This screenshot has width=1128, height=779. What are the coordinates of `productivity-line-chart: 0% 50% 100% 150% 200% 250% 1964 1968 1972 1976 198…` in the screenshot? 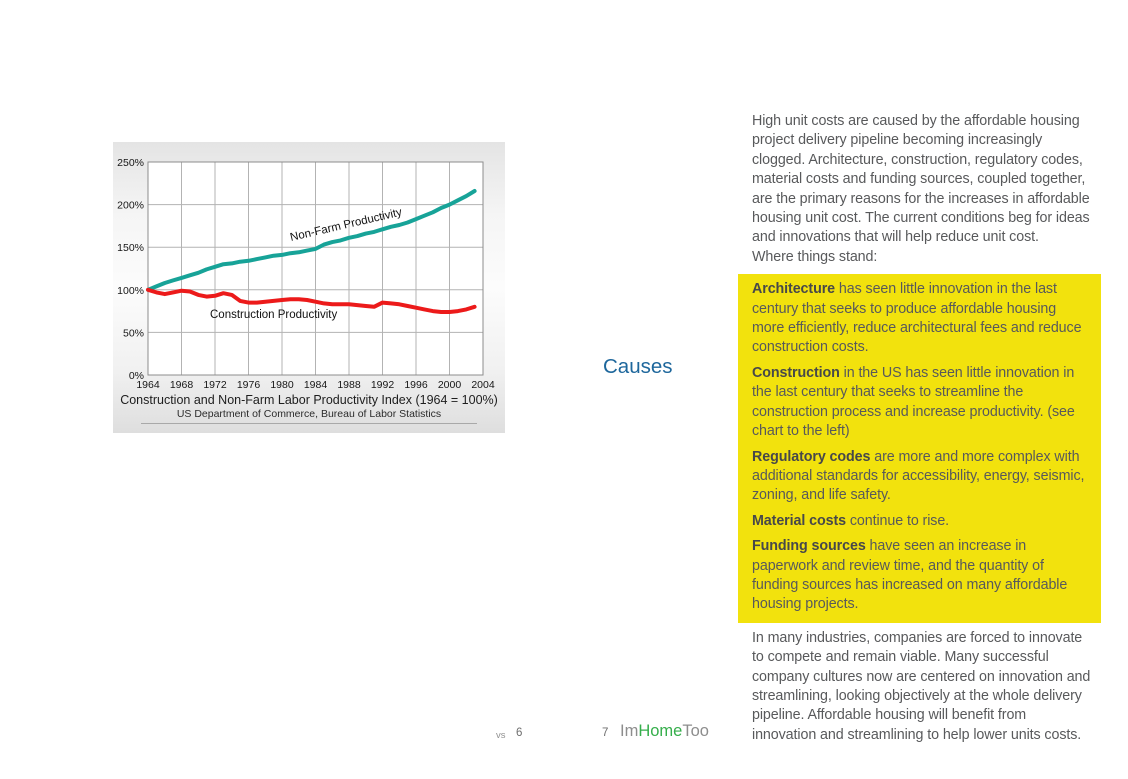 It's located at (306, 273).